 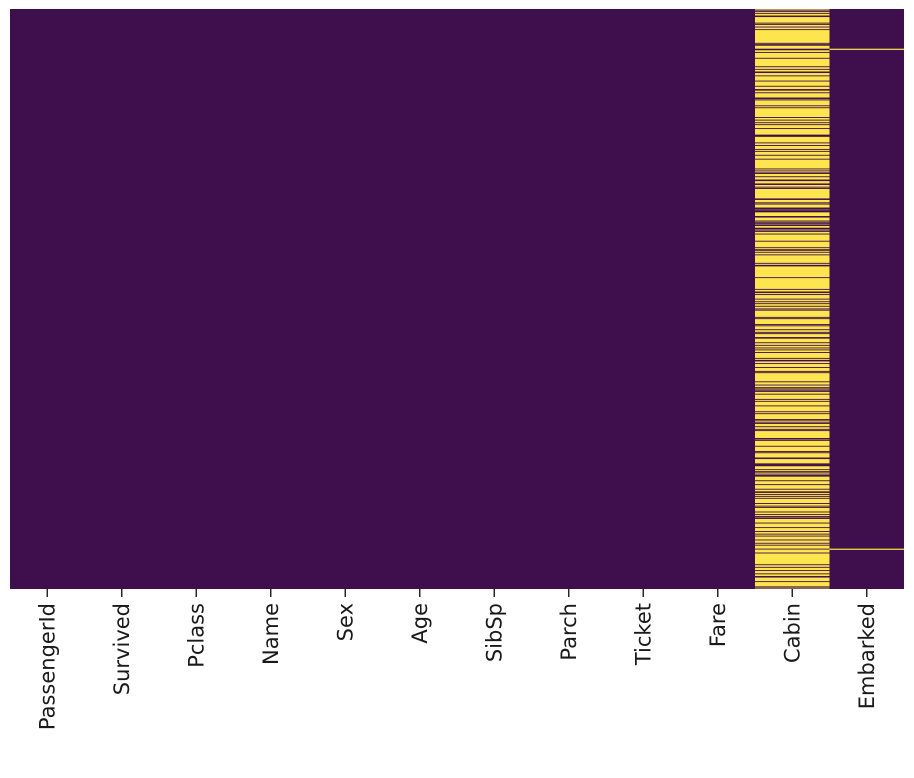 I want to click on x-tick-label: Fare, so click(x=718, y=625).